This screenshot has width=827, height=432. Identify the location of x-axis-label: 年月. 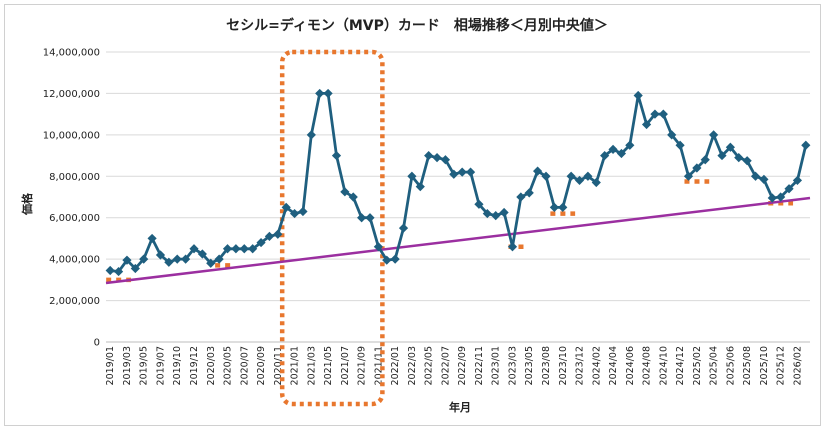
(460, 407).